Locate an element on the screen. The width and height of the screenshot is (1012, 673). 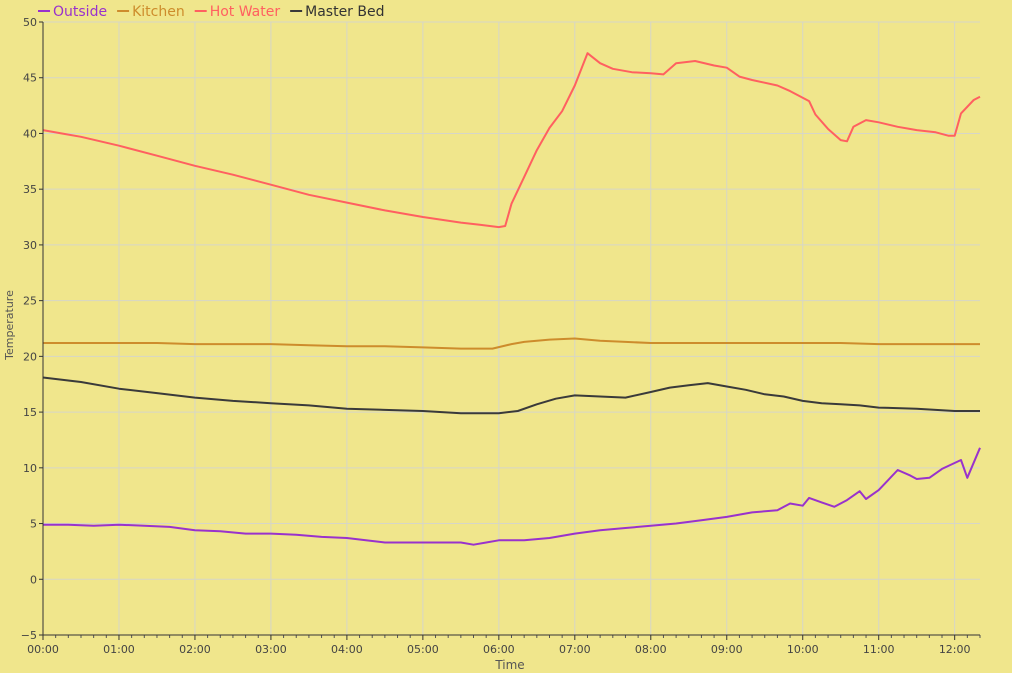
legend-label: Outside is located at coordinates (80, 12).